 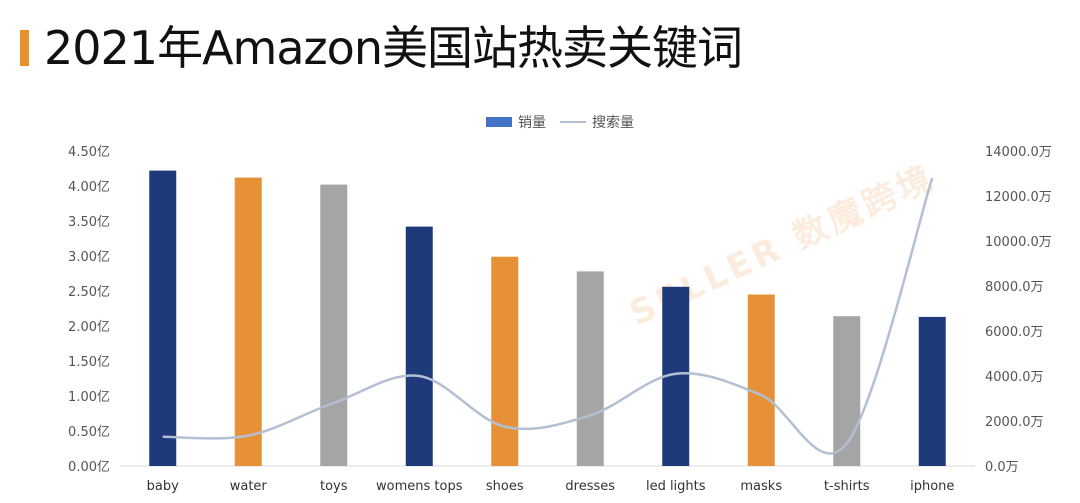 What do you see at coordinates (532, 123) in the screenshot?
I see `legend-label-sales: 销量` at bounding box center [532, 123].